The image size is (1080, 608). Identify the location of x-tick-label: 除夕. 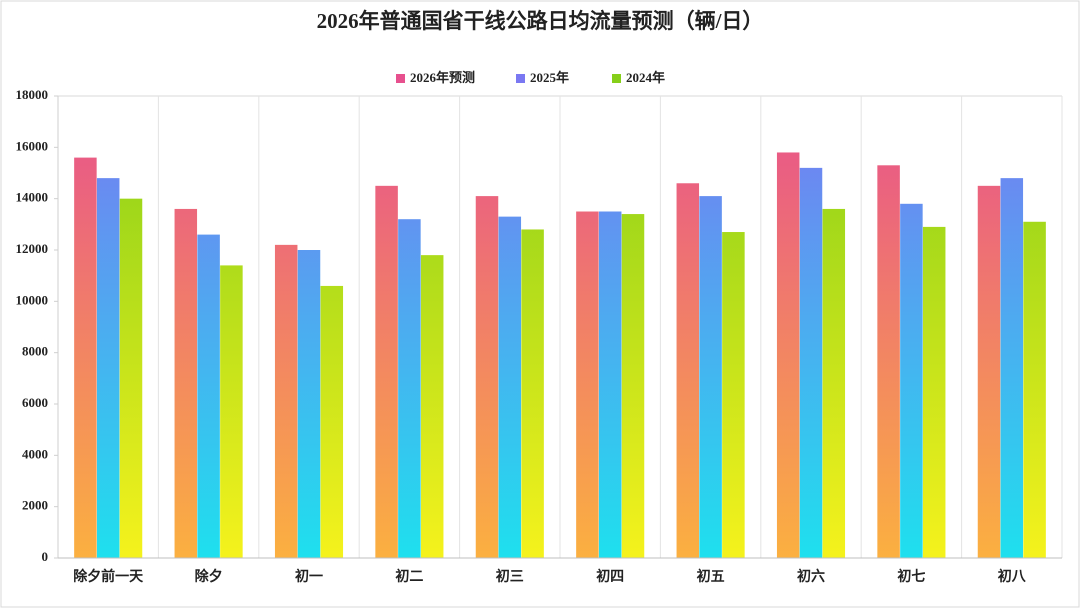
(209, 576).